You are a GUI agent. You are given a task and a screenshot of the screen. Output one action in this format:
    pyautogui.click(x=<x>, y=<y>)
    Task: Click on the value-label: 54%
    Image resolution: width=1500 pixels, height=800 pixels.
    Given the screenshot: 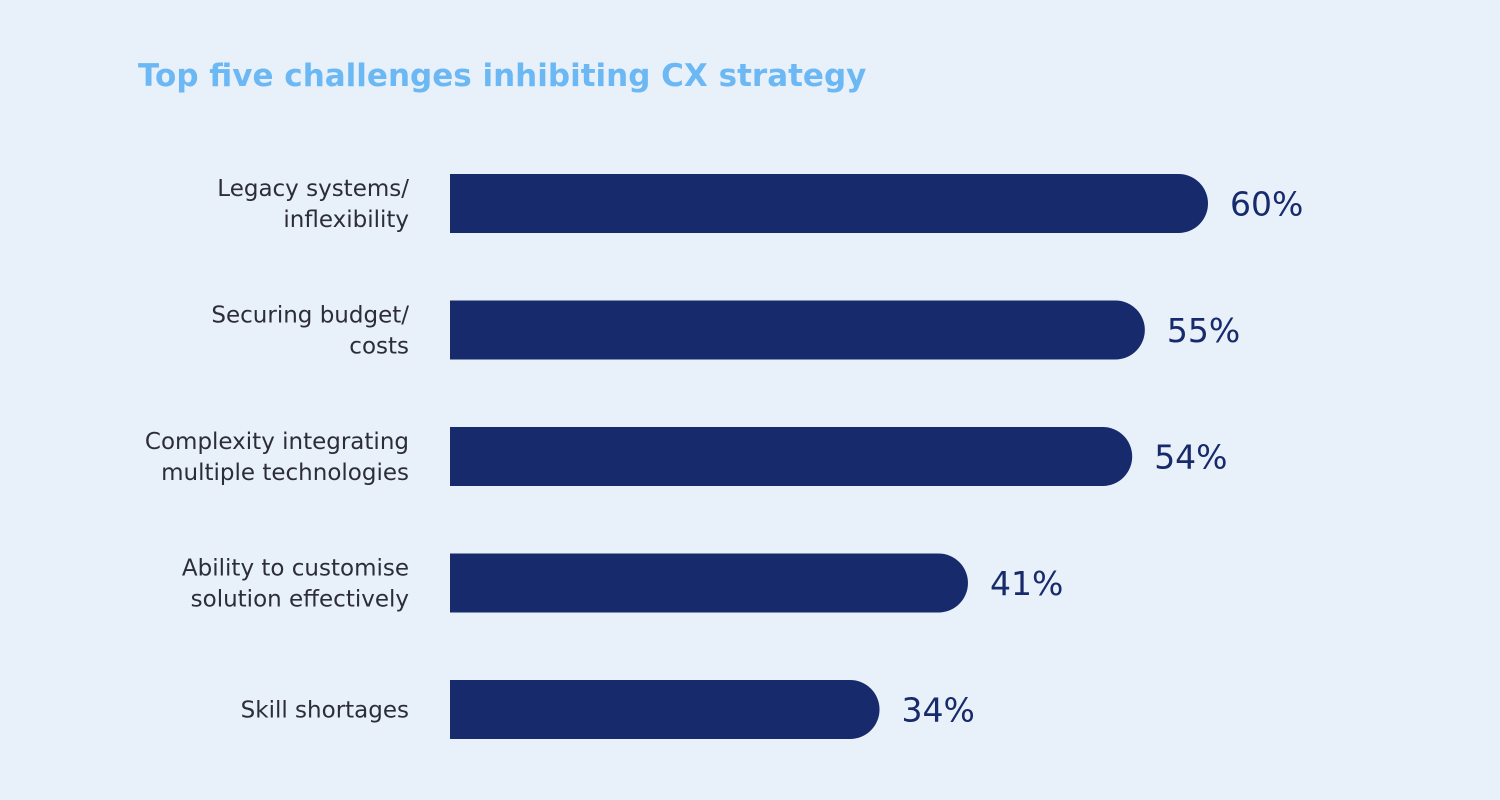 What is the action you would take?
    pyautogui.click(x=1190, y=457)
    